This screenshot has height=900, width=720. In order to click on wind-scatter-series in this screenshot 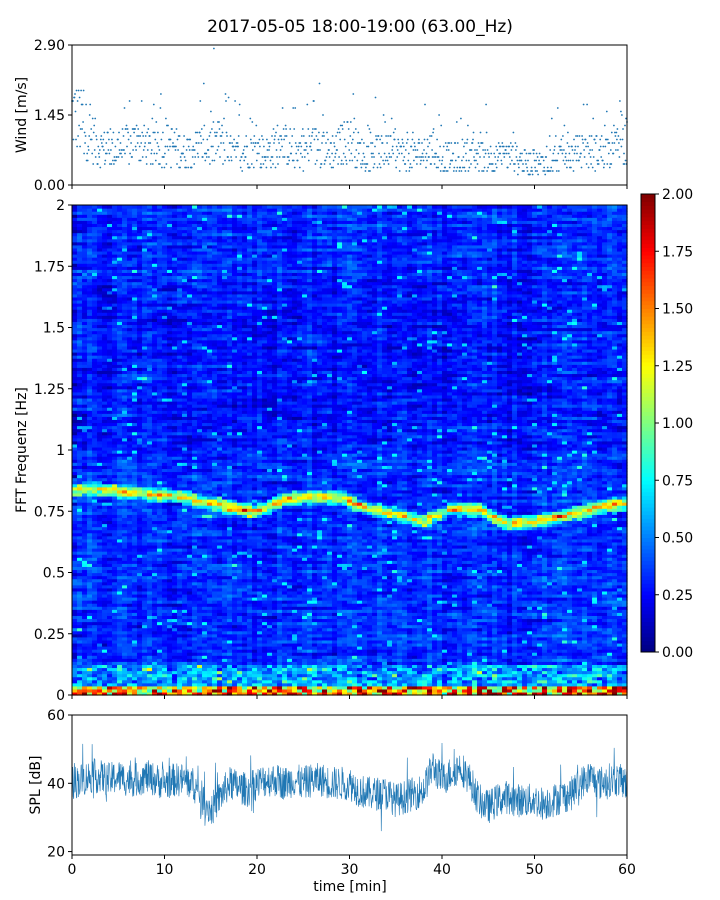, I will do `click(349, 112)`.